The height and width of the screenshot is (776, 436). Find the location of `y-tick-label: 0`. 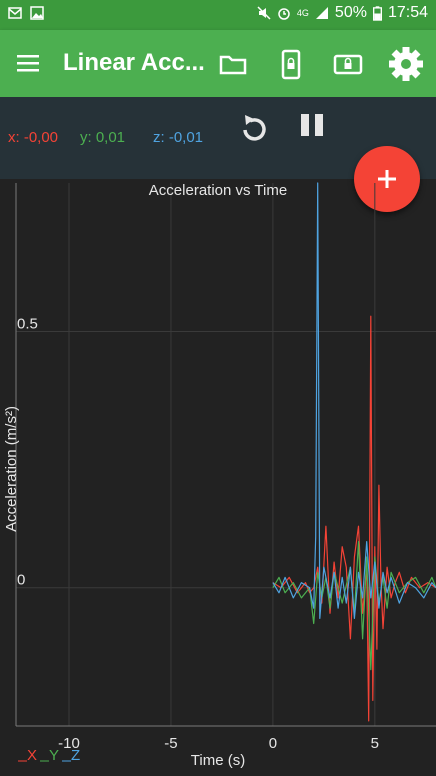

y-tick-label: 0 is located at coordinates (21, 580).